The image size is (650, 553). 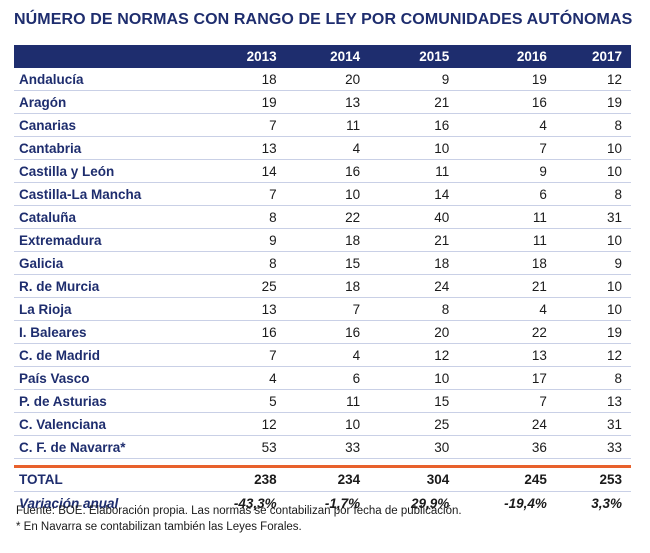 I want to click on table-row: P. de Asturias 5 11 15 7 13, so click(x=322, y=401).